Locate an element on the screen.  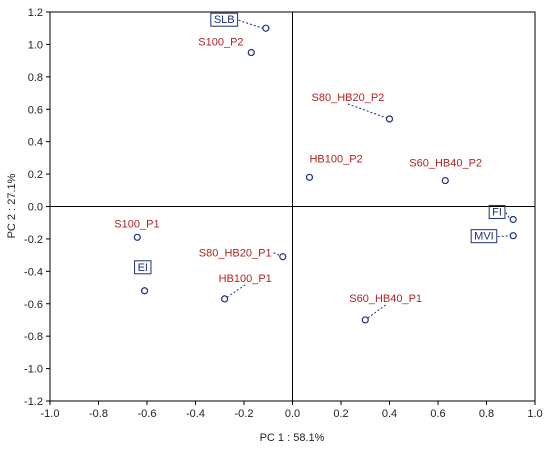
y-tick-label: -0.6 is located at coordinates (33, 305).